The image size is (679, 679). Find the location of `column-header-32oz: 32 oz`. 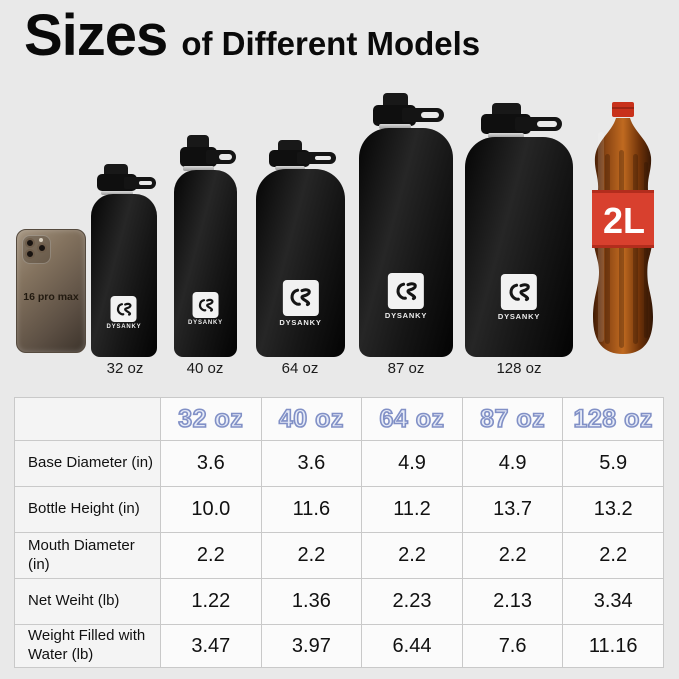

column-header-32oz: 32 oz is located at coordinates (211, 419).